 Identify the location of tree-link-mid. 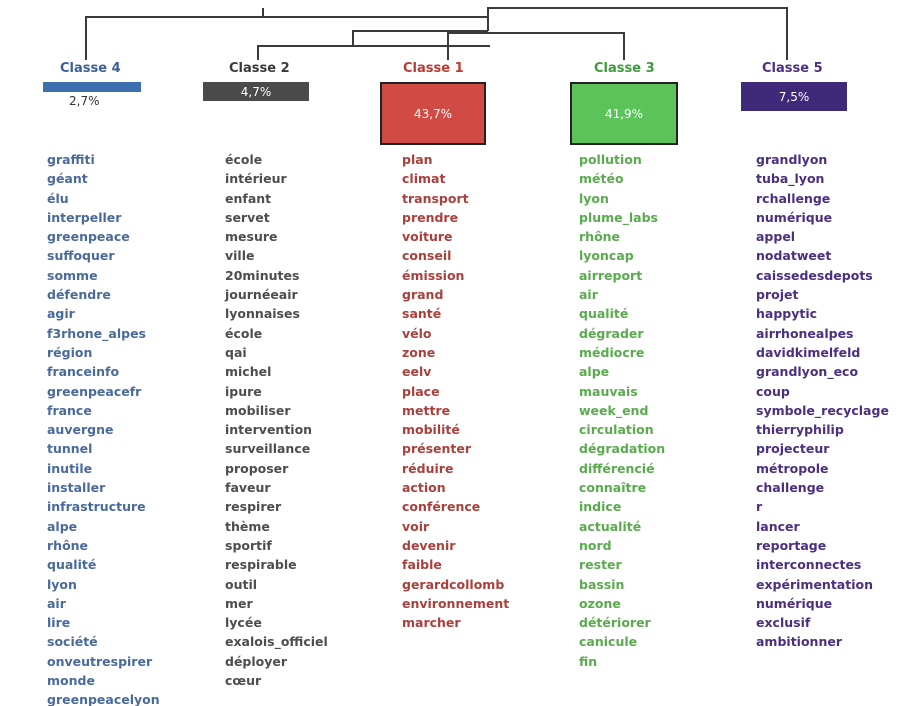
(373, 52).